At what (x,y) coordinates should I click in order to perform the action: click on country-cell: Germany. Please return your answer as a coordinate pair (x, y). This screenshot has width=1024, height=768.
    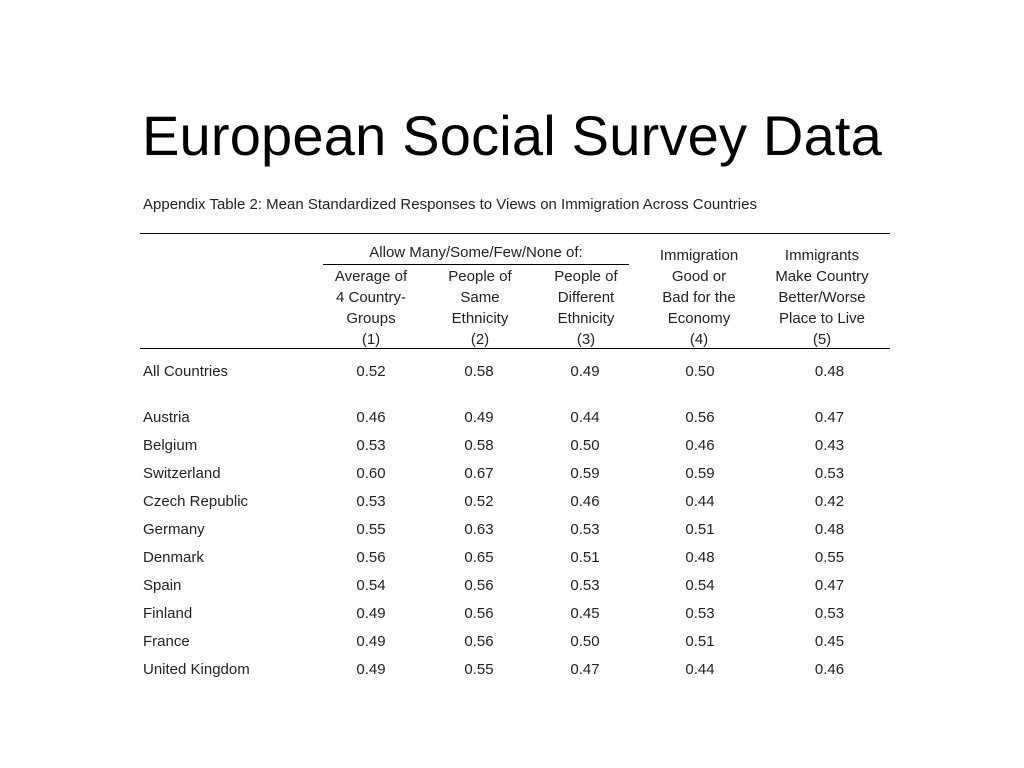
    Looking at the image, I should click on (174, 529).